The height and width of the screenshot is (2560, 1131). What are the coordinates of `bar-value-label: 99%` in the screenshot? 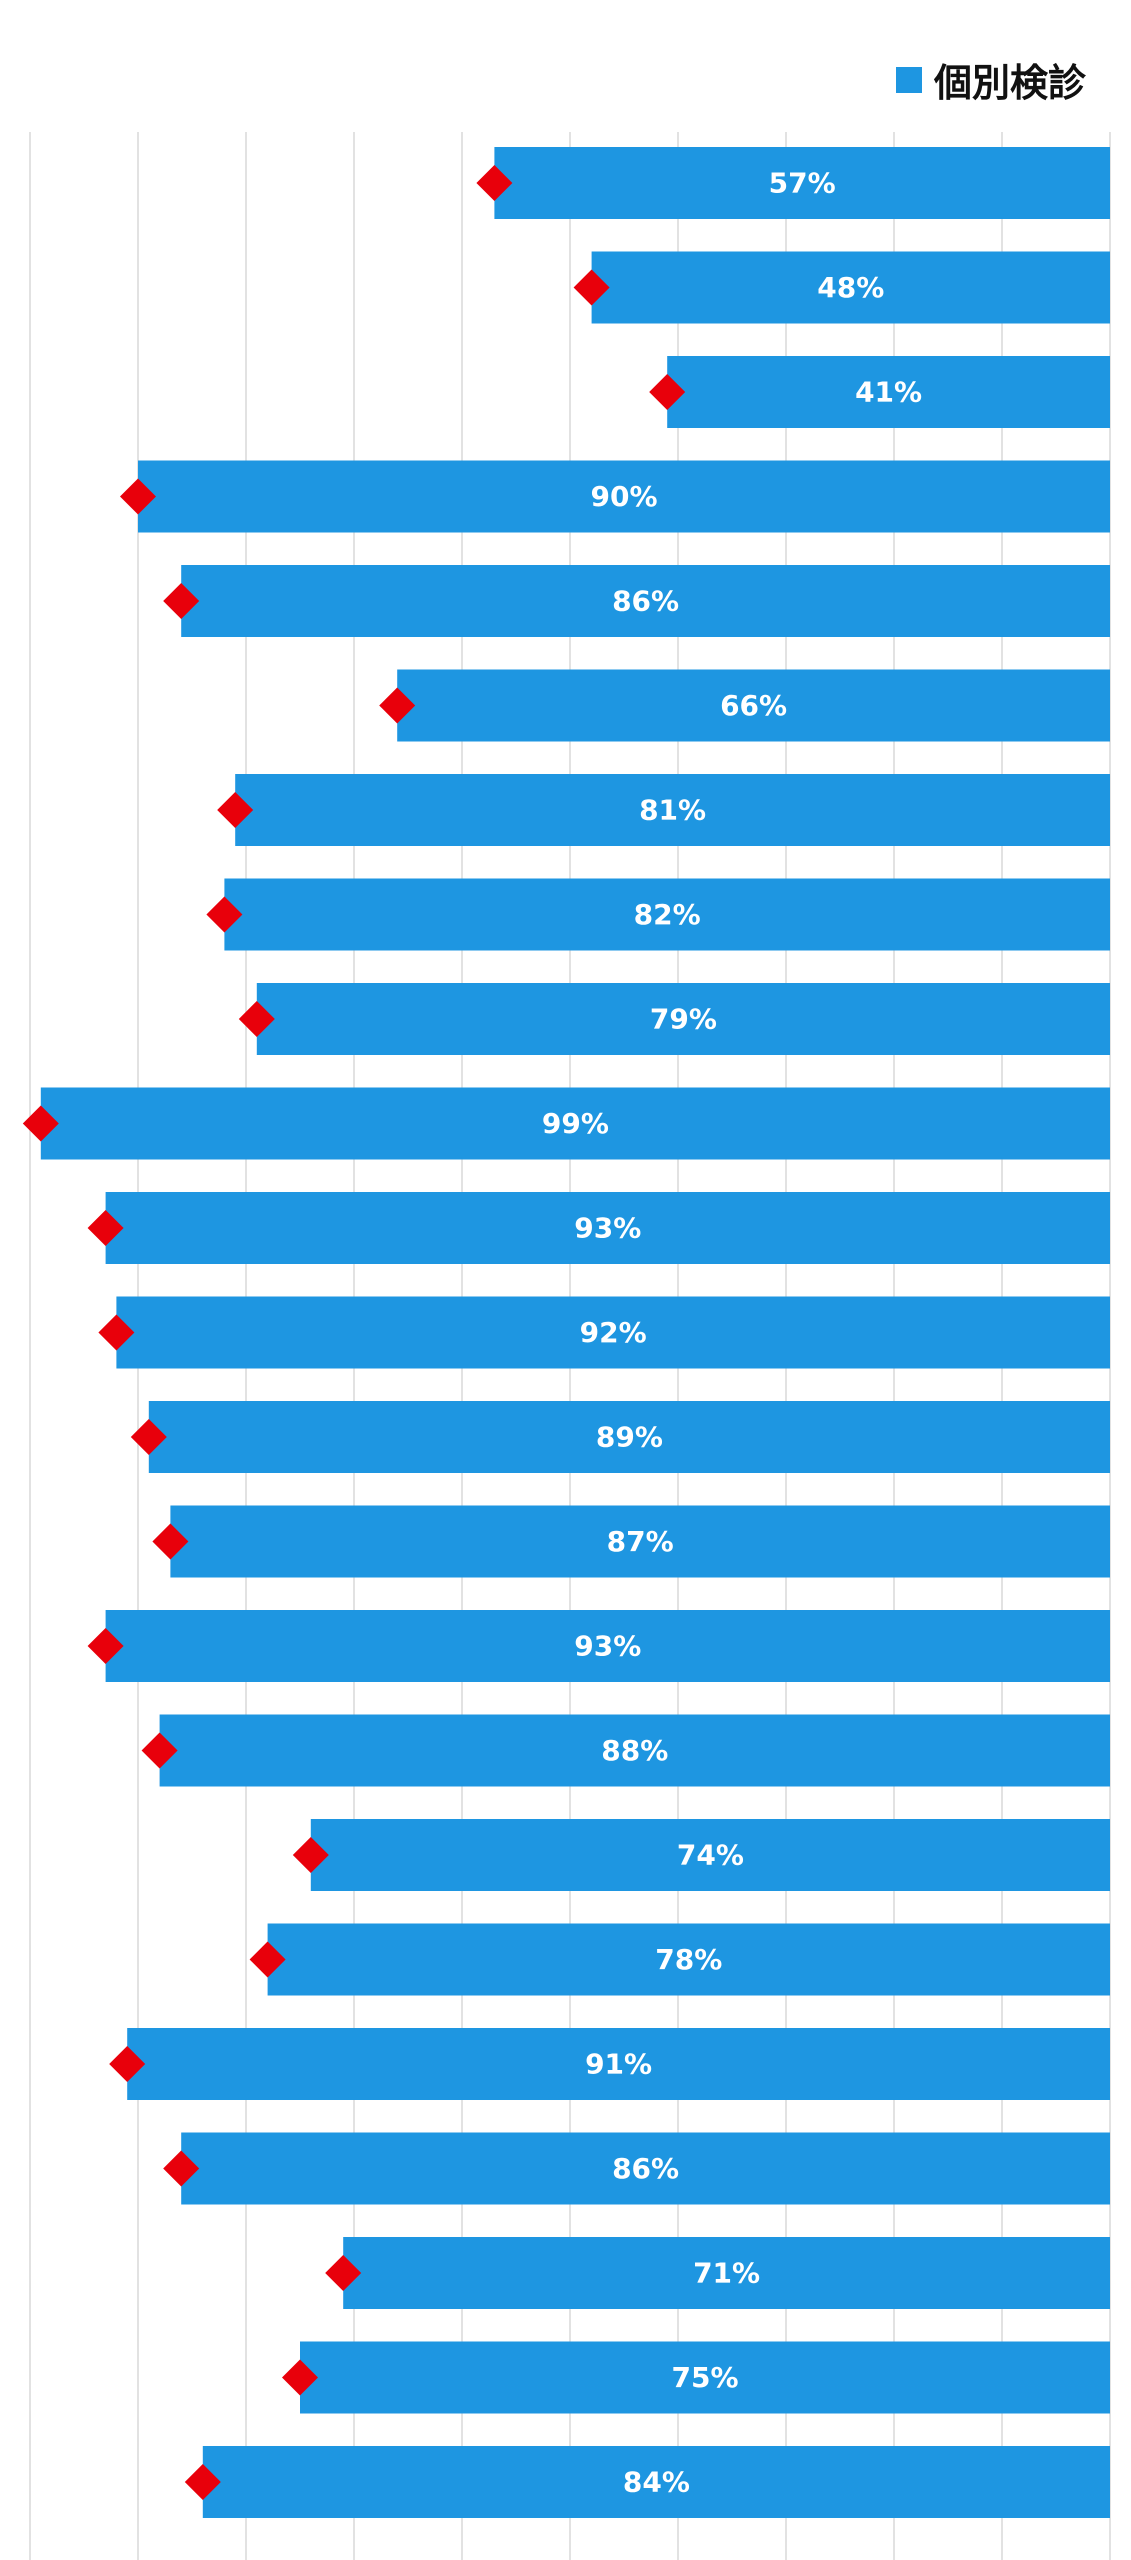 It's located at (575, 1123).